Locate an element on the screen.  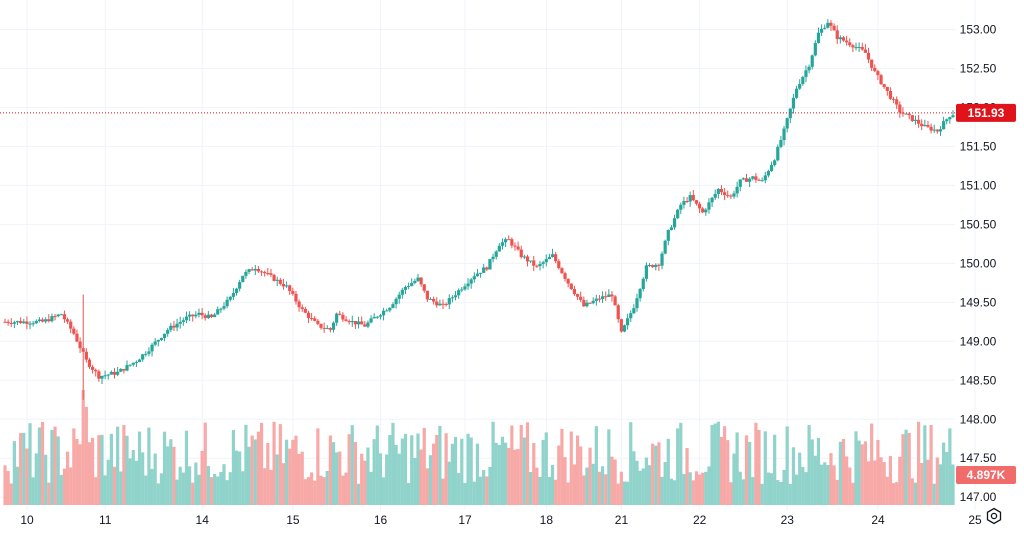
x-tick-label: 14 is located at coordinates (203, 520).